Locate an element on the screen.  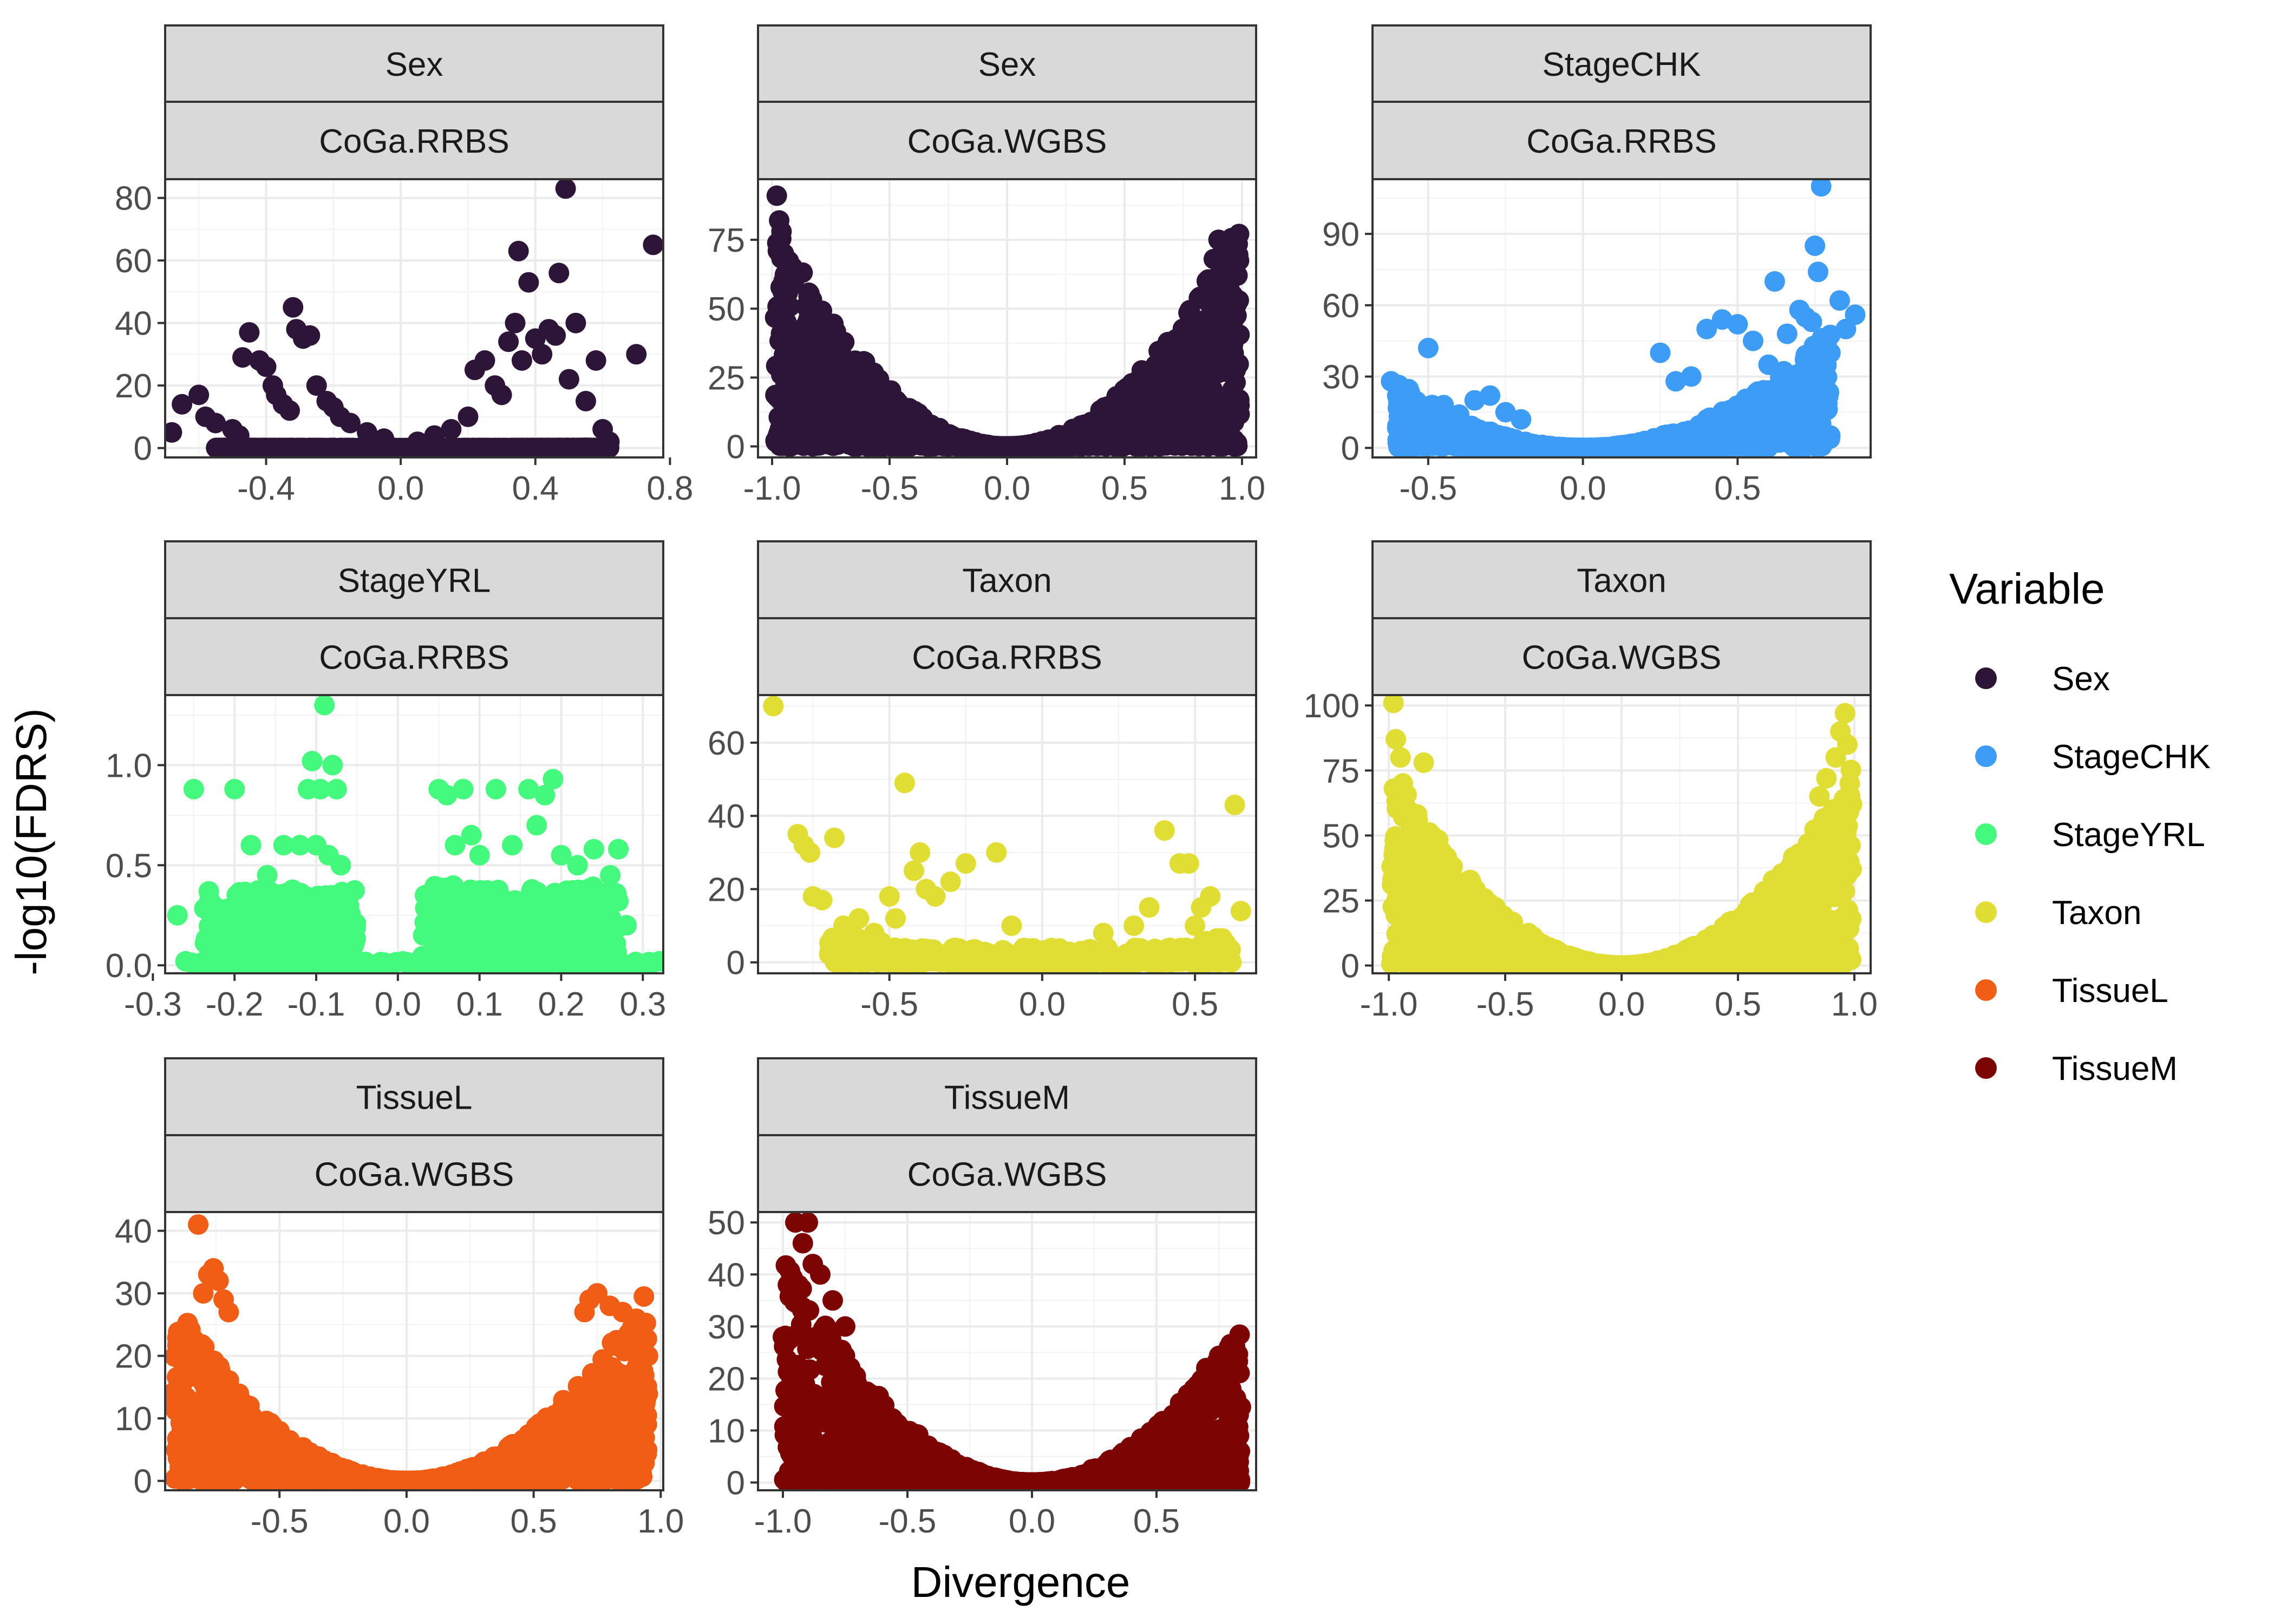
panel-border is located at coordinates (414, 318).